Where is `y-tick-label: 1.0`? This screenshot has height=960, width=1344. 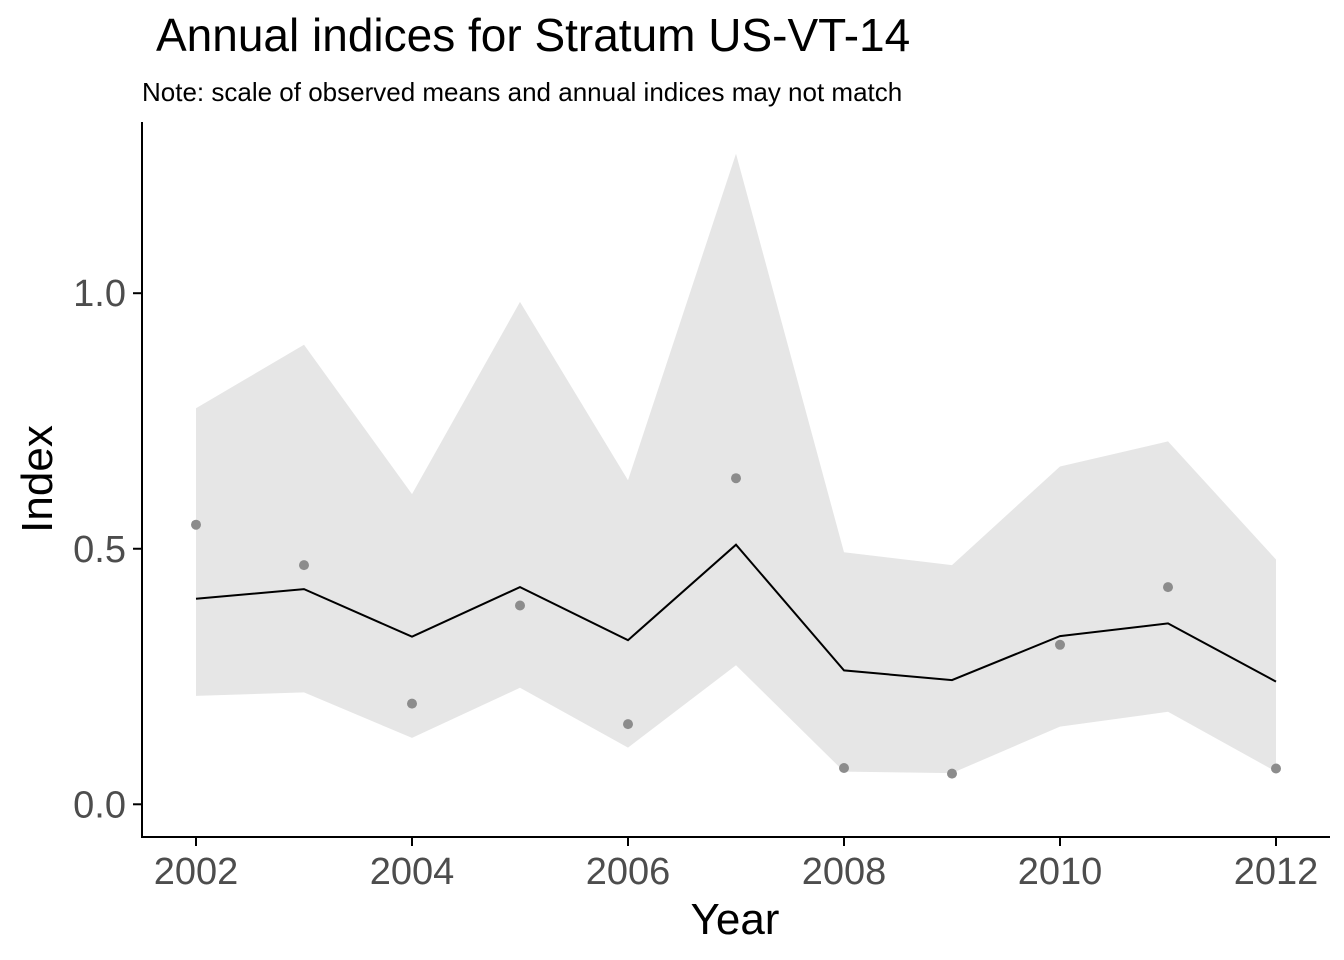 y-tick-label: 1.0 is located at coordinates (99, 294).